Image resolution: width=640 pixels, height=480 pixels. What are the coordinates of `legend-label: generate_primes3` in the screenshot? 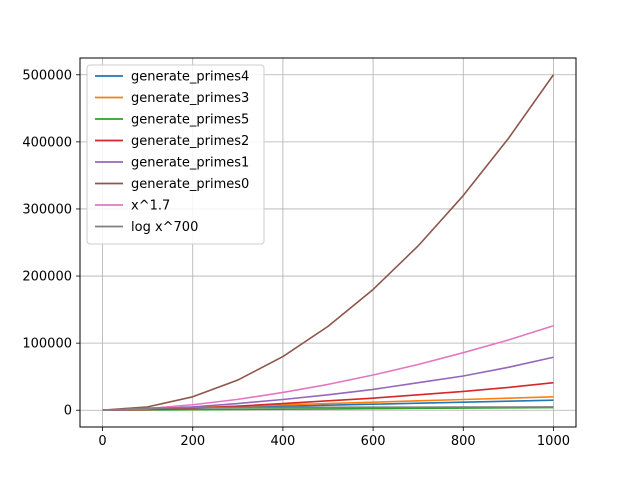 It's located at (190, 98).